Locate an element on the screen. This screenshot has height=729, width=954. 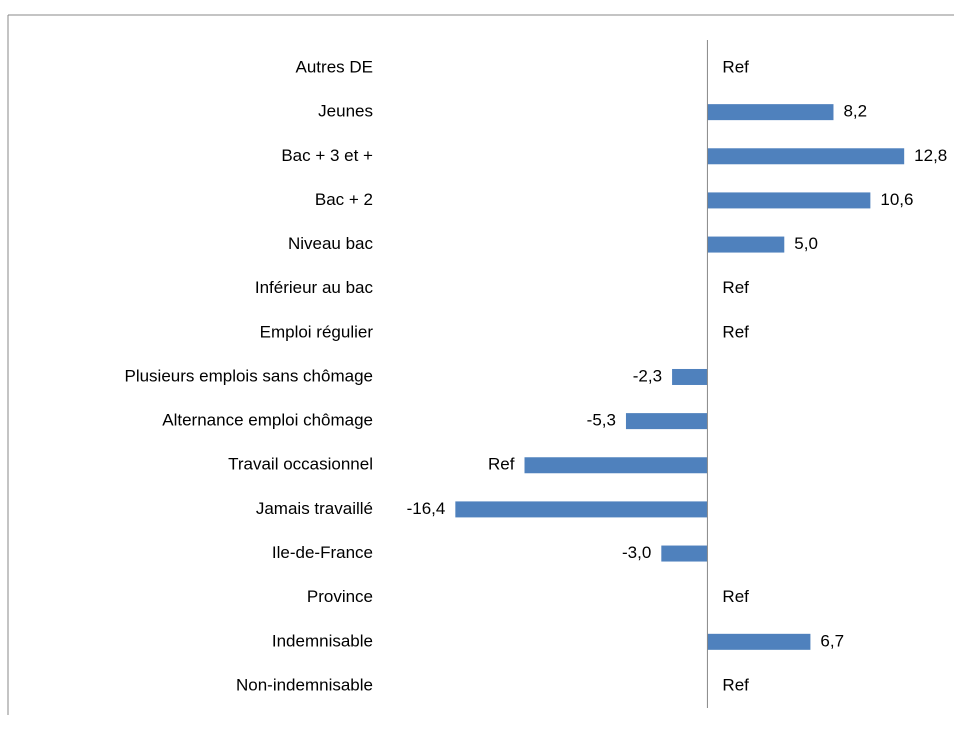
value-label: -2,3 is located at coordinates (647, 375).